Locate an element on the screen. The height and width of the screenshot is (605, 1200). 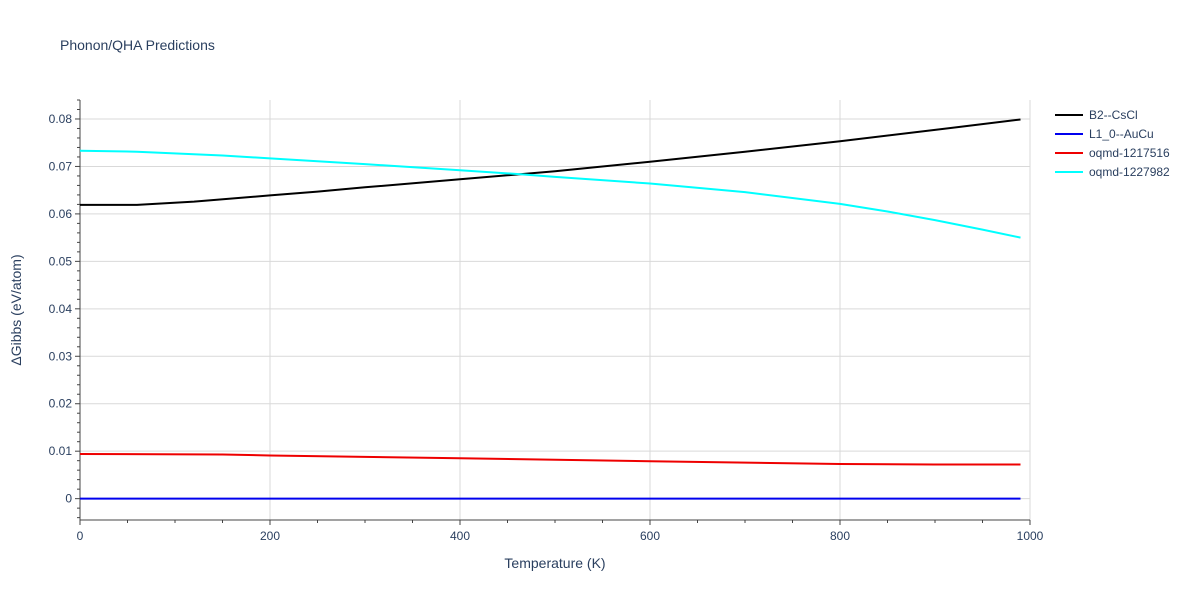
legend-label: oqmd-1217516 is located at coordinates (1129, 153).